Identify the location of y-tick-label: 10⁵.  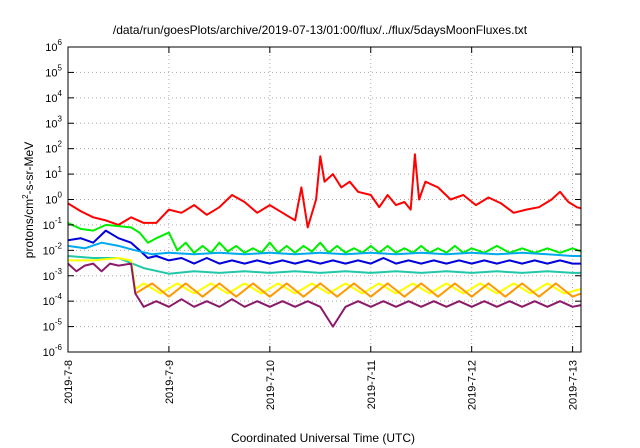
(53, 71).